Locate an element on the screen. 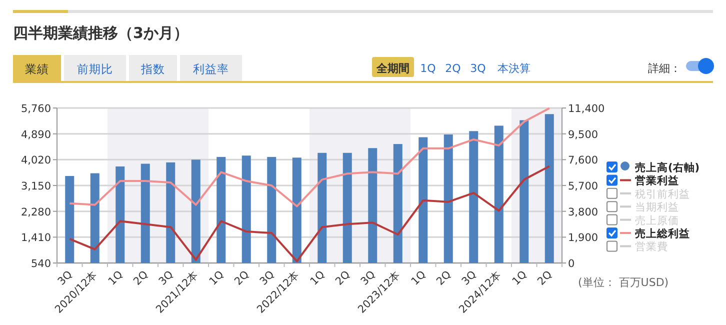 This screenshot has height=325, width=726. y2-tick-label: 7,600 is located at coordinates (583, 160).